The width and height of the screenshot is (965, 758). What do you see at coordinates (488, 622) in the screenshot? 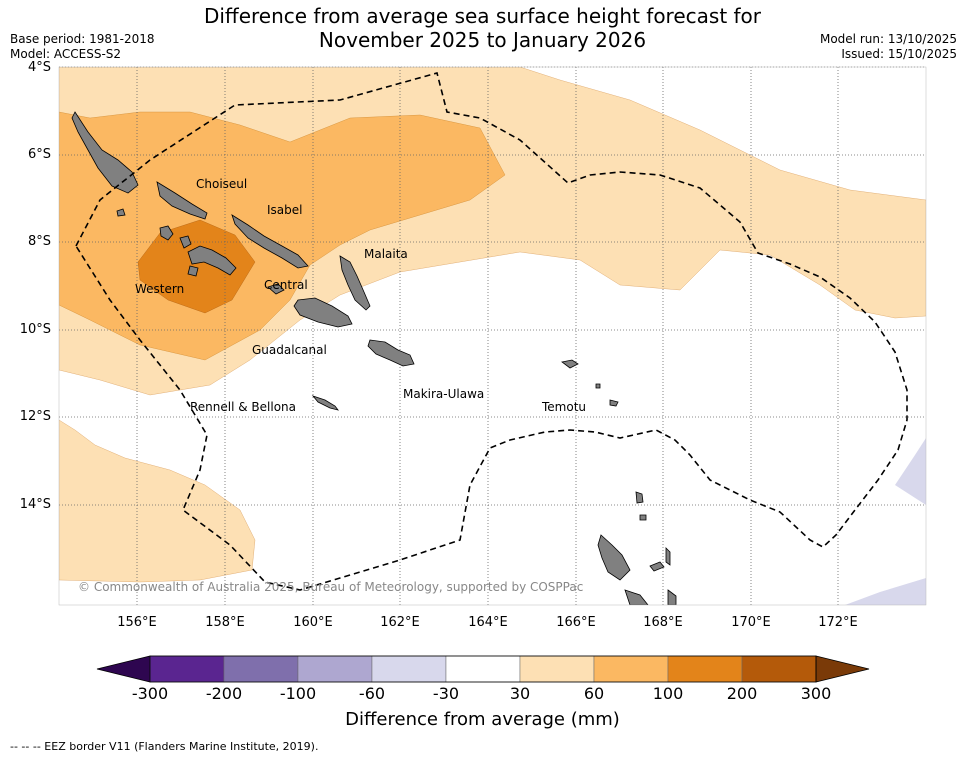
I see `lon-label: 164°E` at bounding box center [488, 622].